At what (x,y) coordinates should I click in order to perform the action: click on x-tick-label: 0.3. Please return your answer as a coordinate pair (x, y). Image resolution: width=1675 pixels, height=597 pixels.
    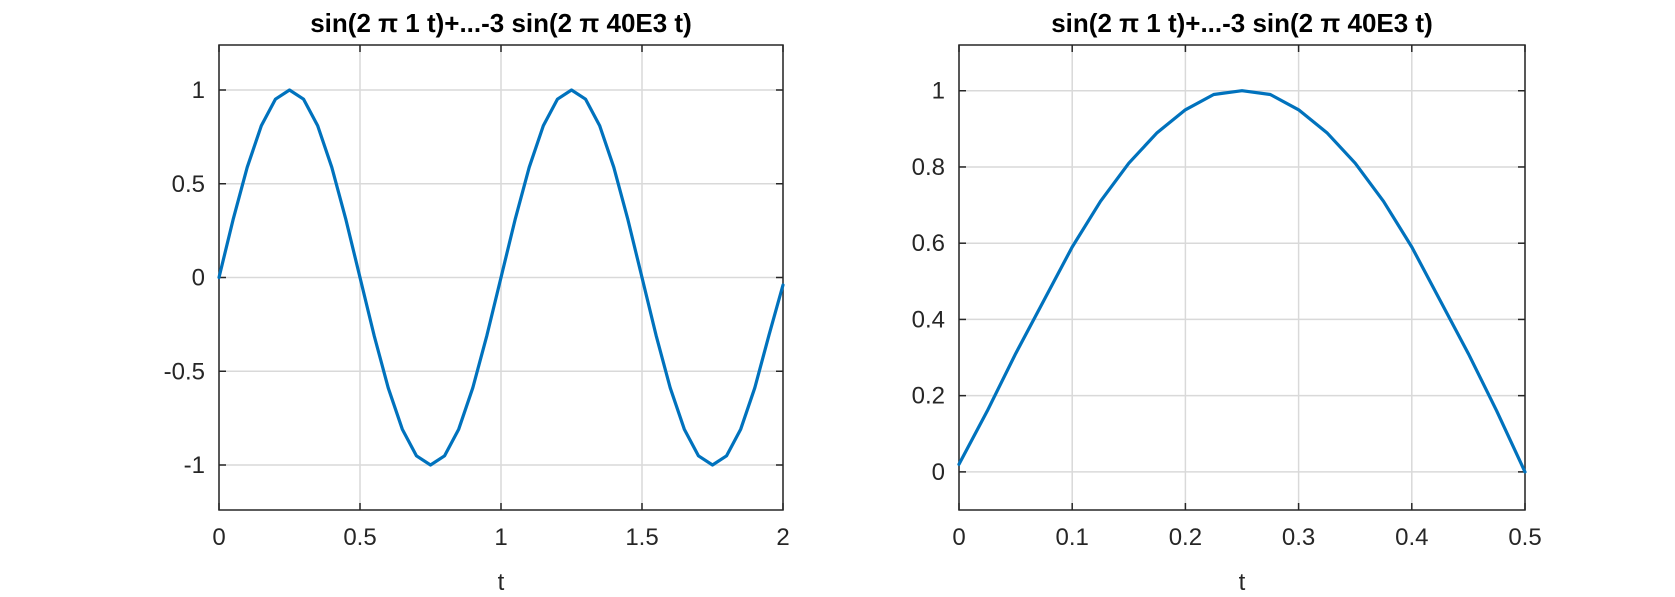
    Looking at the image, I should click on (1298, 537).